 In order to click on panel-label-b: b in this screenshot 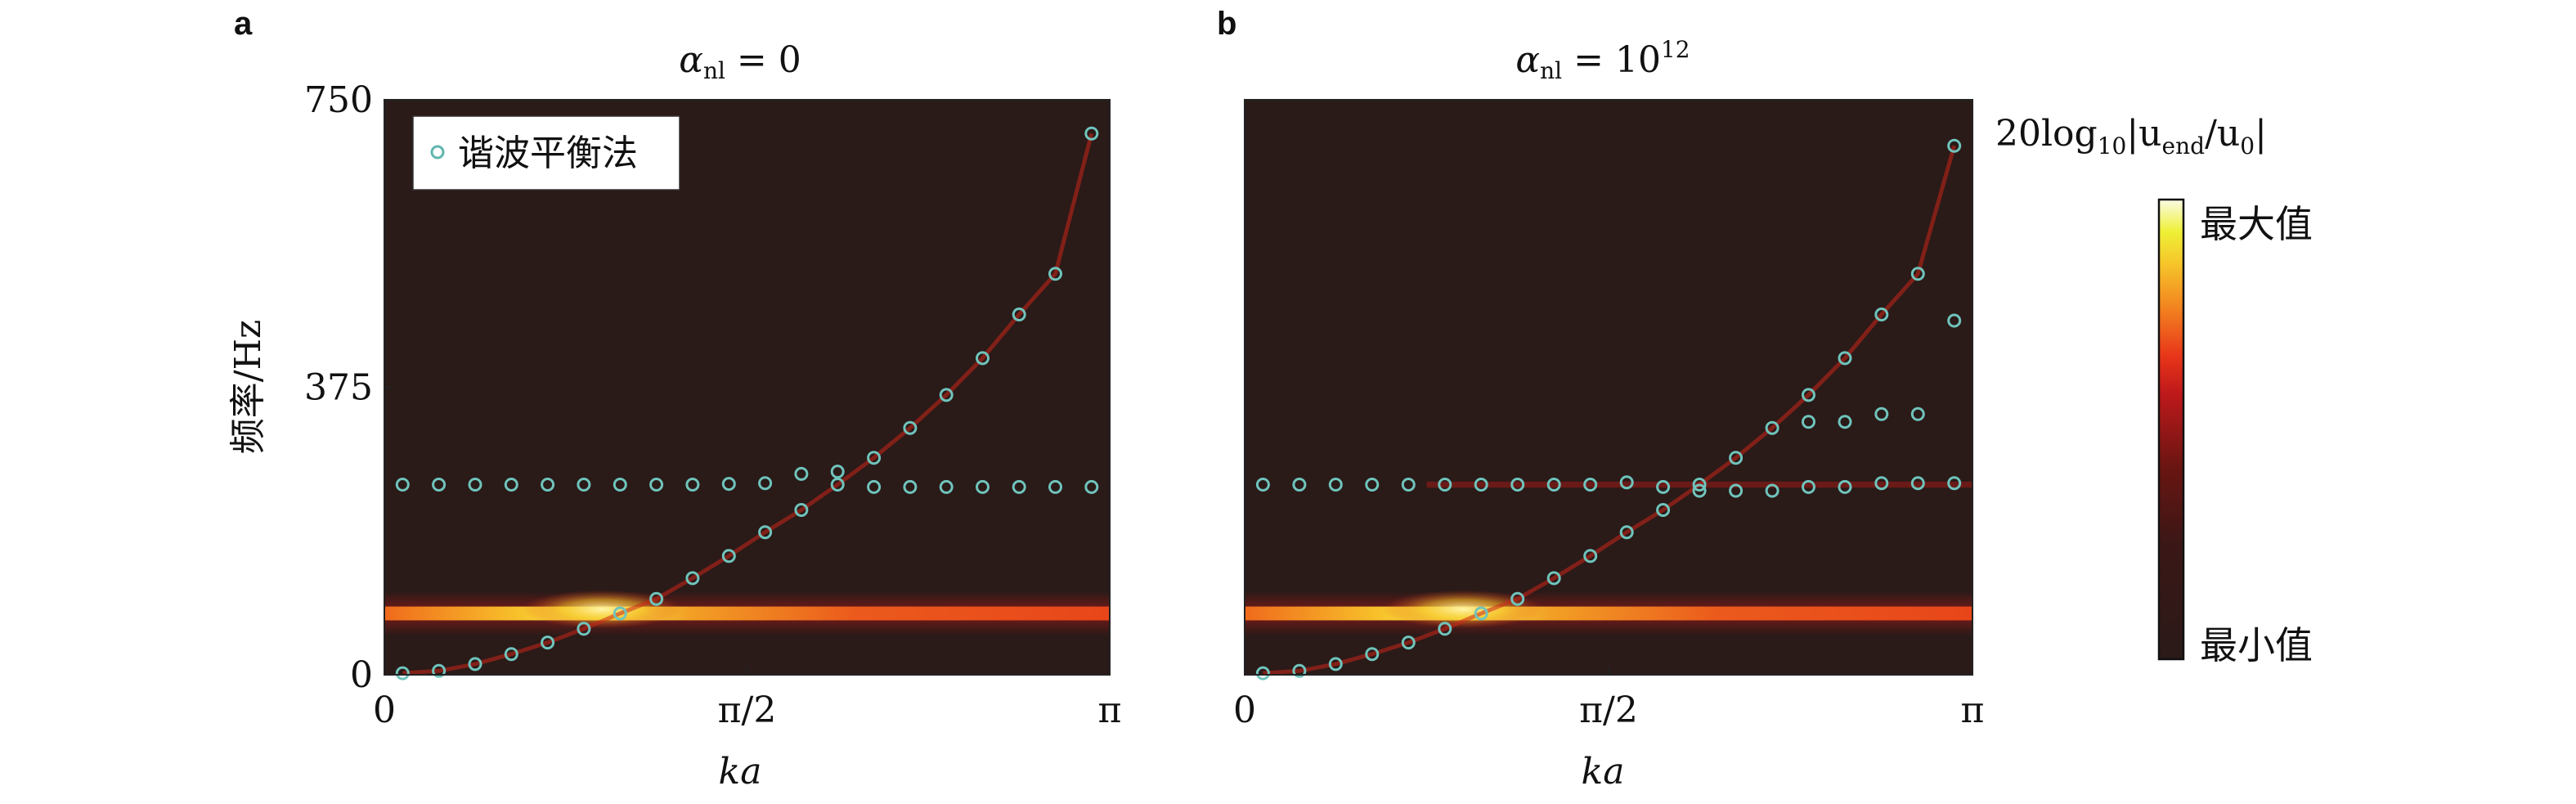, I will do `click(1227, 24)`.